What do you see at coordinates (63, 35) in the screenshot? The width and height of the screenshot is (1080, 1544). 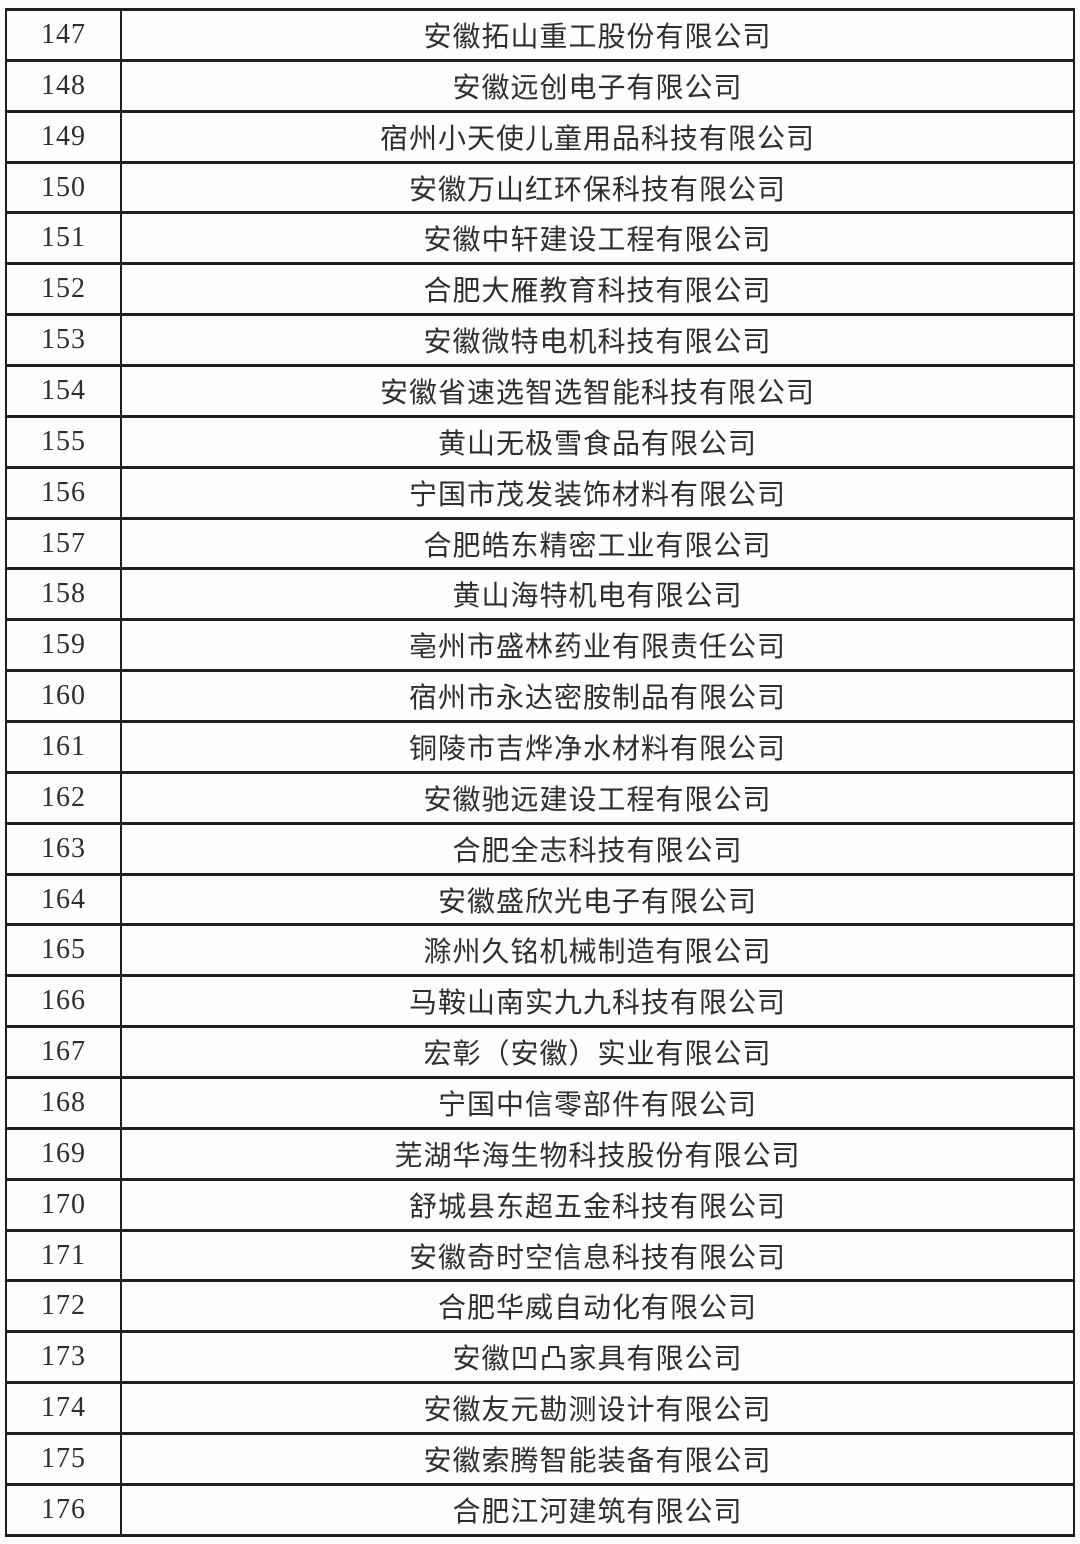 I see `row-number-cell: 147` at bounding box center [63, 35].